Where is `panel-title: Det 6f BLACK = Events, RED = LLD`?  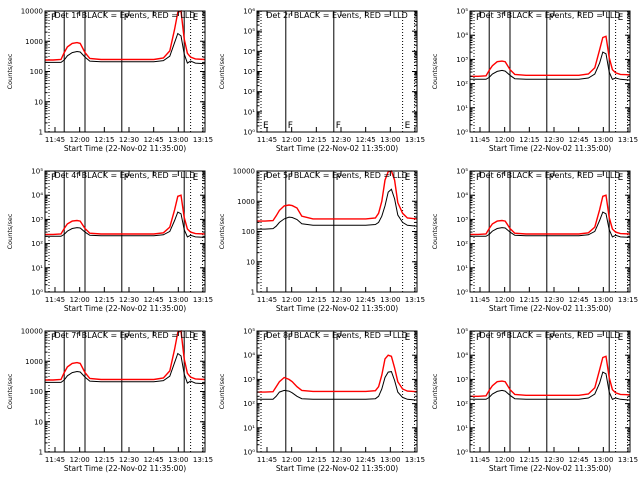
panel-title: Det 6f BLACK = Events, RED = LLD is located at coordinates (549, 175).